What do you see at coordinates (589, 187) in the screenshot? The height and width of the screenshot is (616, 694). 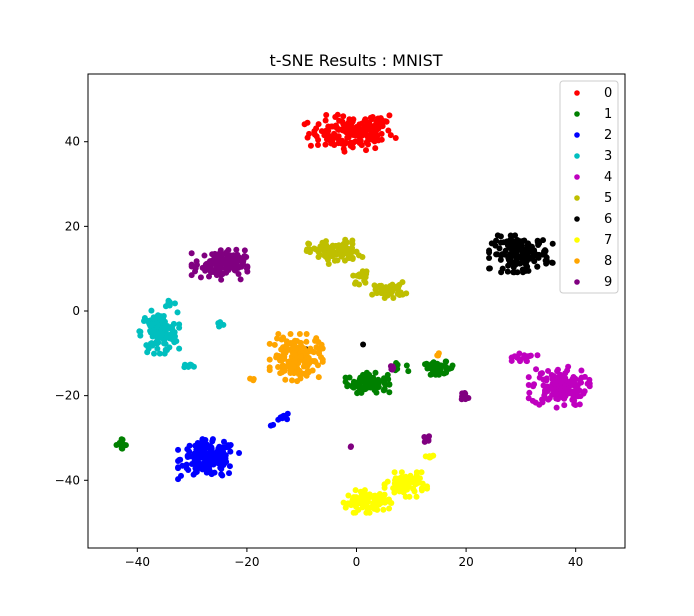 I see `legend: 0 1 2 3 4 5 6 7 8 9` at bounding box center [589, 187].